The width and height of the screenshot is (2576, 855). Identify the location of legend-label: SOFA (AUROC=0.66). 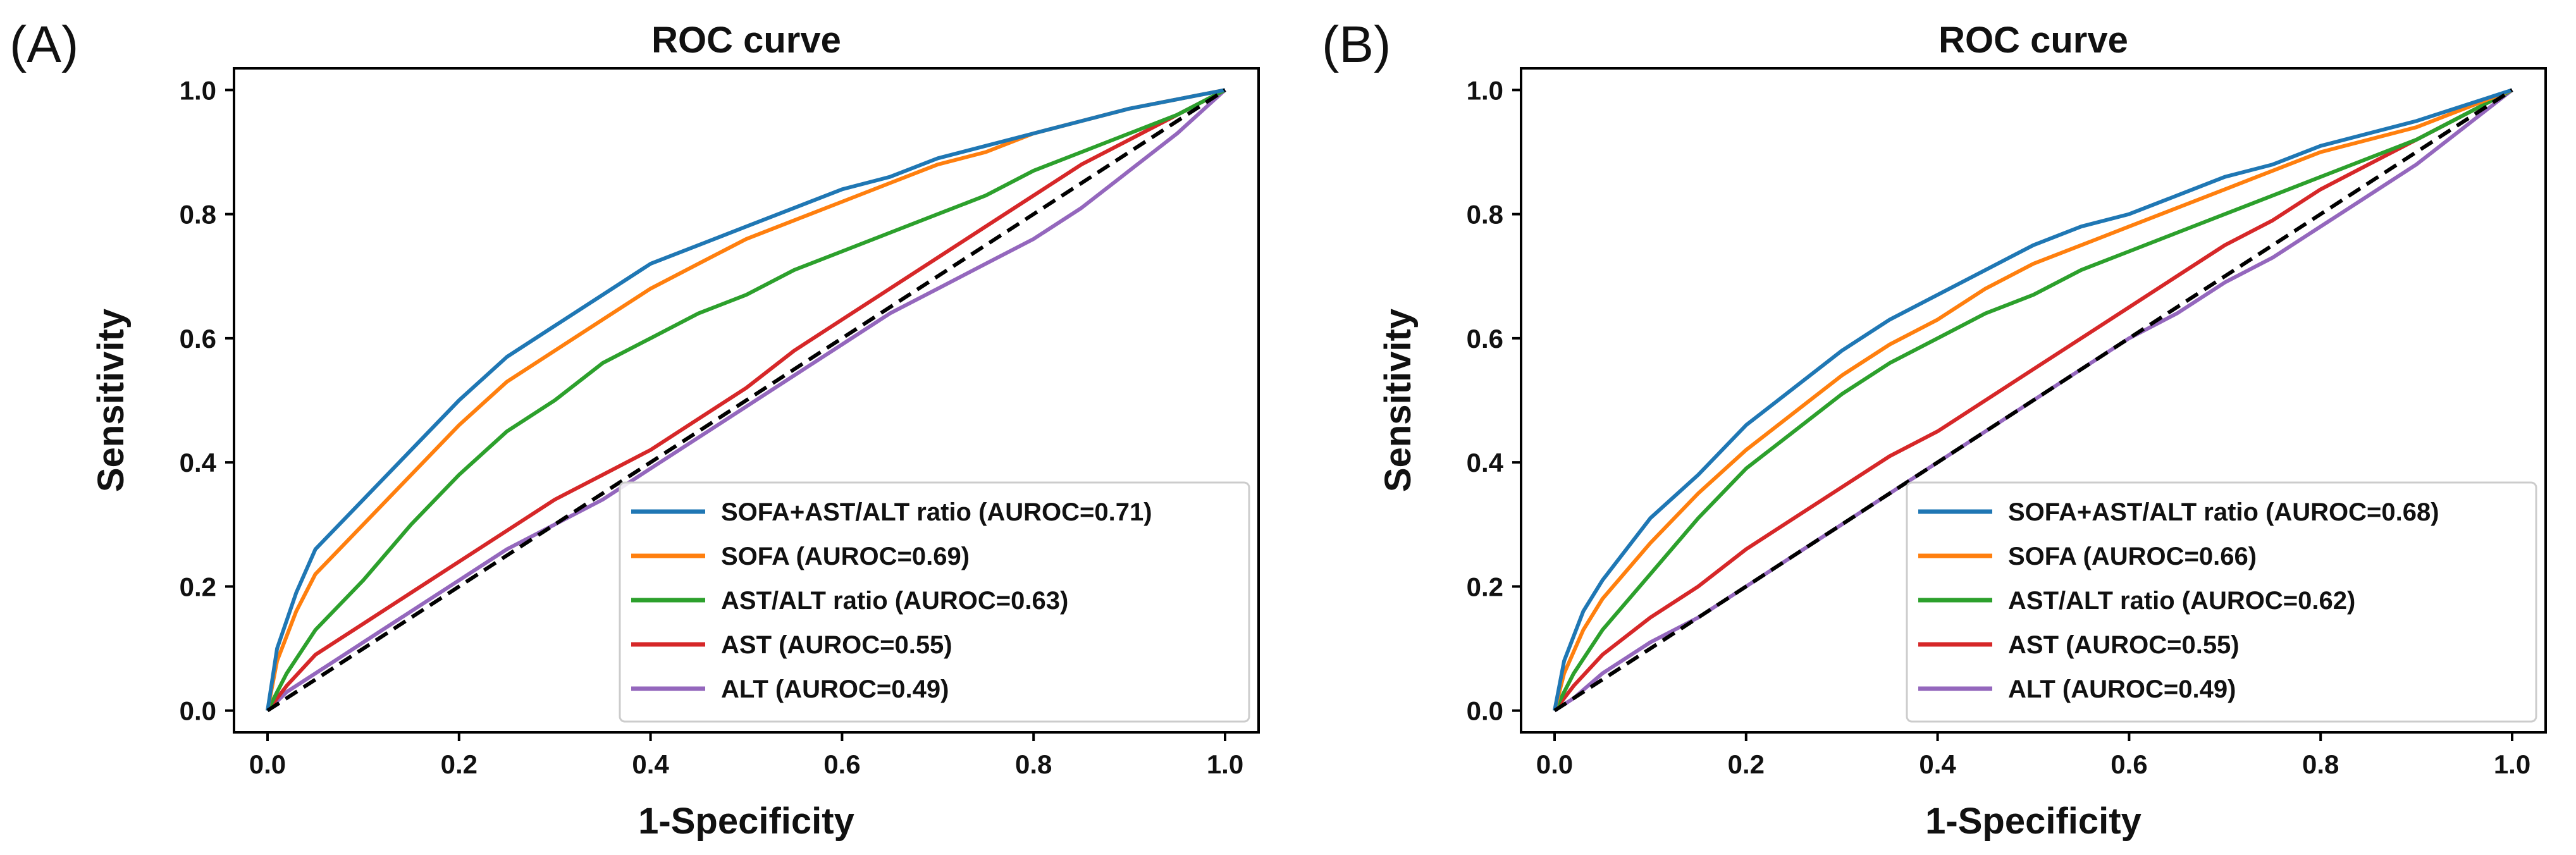
(2132, 556).